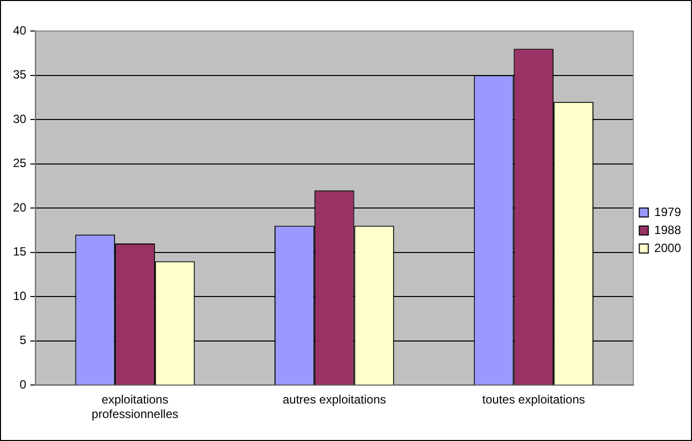  I want to click on x-tick-label: toutes exploitations, so click(534, 399).